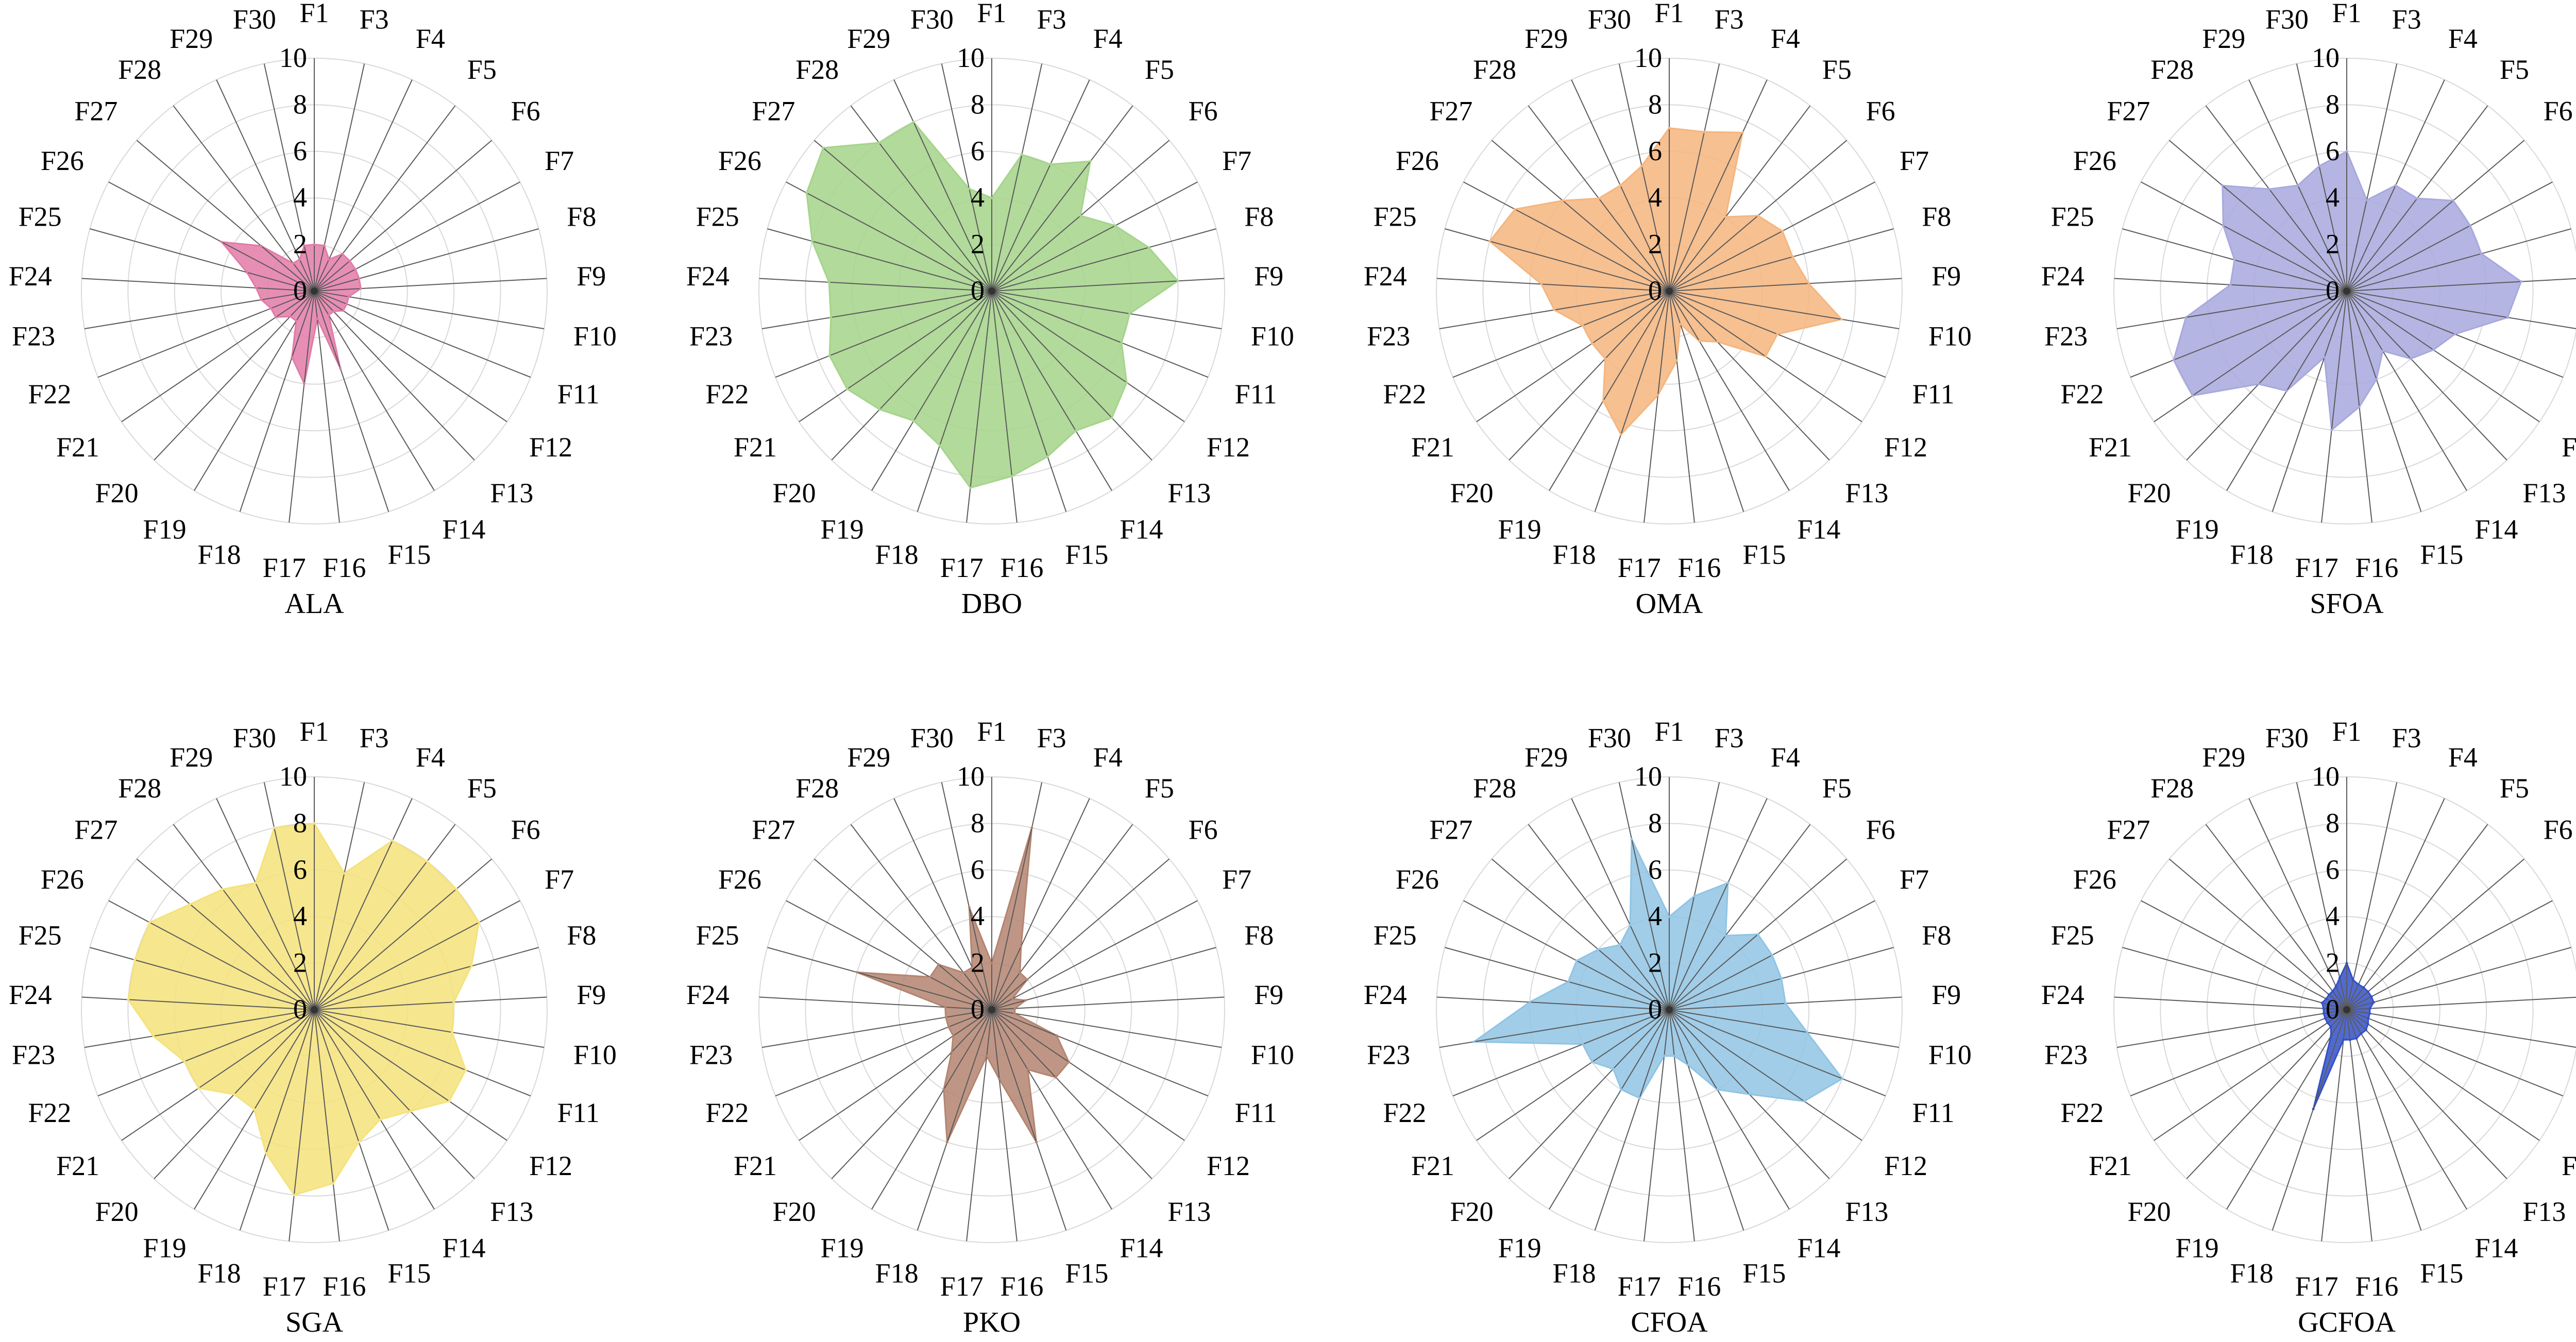  I want to click on data-point-f13, so click(1055, 1077).